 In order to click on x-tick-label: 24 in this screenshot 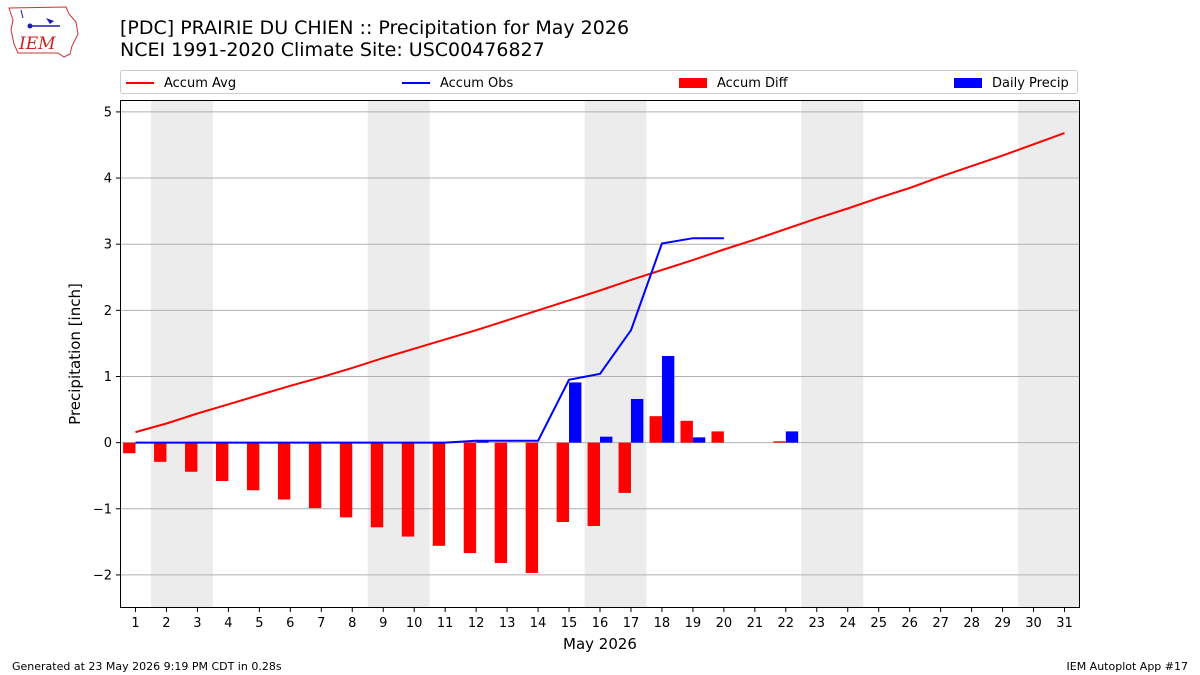, I will do `click(847, 623)`.